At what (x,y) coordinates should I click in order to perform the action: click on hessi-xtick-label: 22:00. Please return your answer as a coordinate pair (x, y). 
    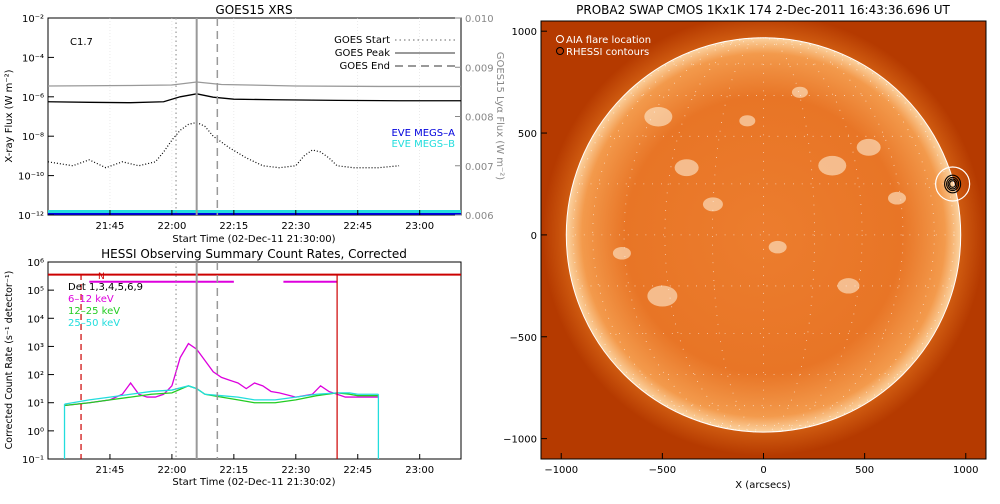
    Looking at the image, I should click on (171, 470).